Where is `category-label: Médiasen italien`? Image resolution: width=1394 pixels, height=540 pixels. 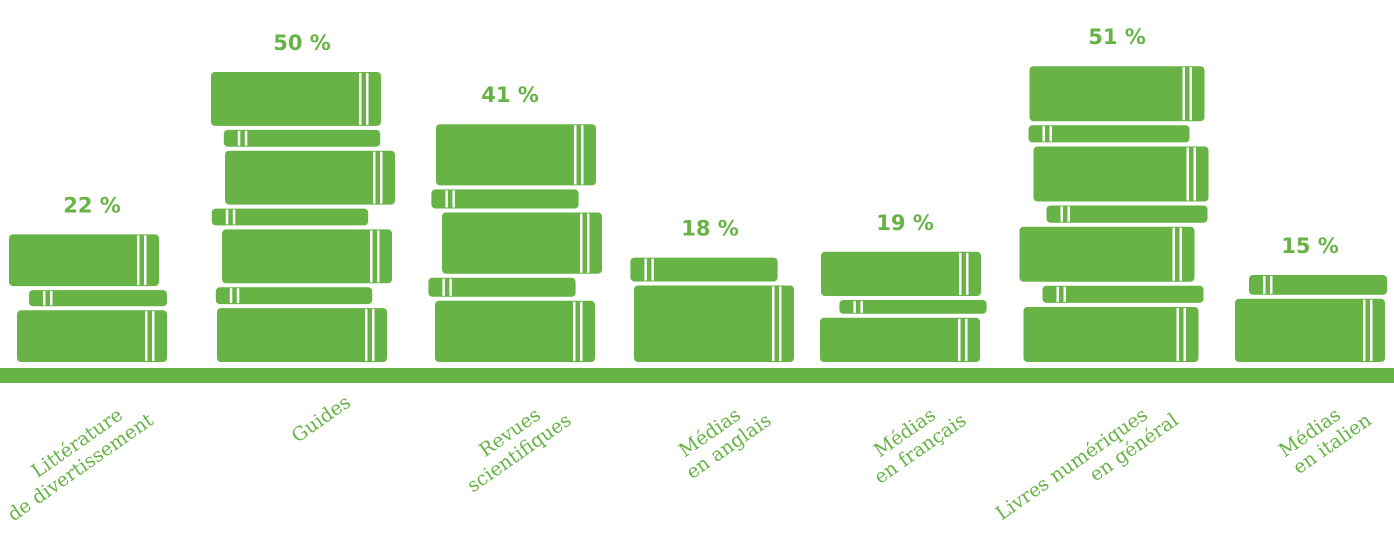
category-label: Médiasen italien is located at coordinates (1325, 435).